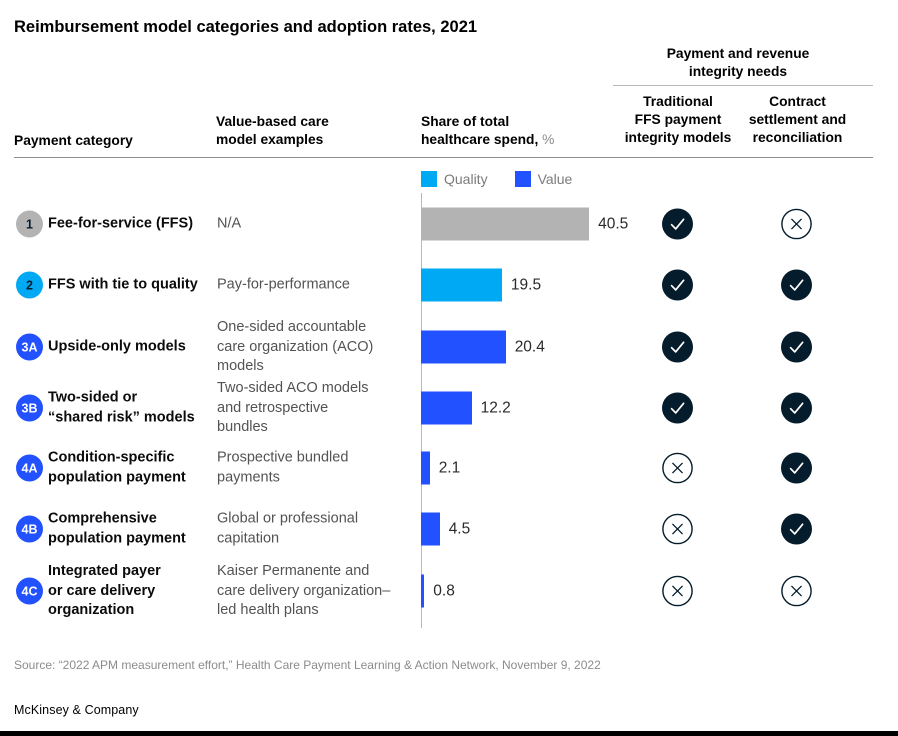 The width and height of the screenshot is (898, 736). What do you see at coordinates (123, 284) in the screenshot?
I see `payment-category-label: FFS with tie to quality` at bounding box center [123, 284].